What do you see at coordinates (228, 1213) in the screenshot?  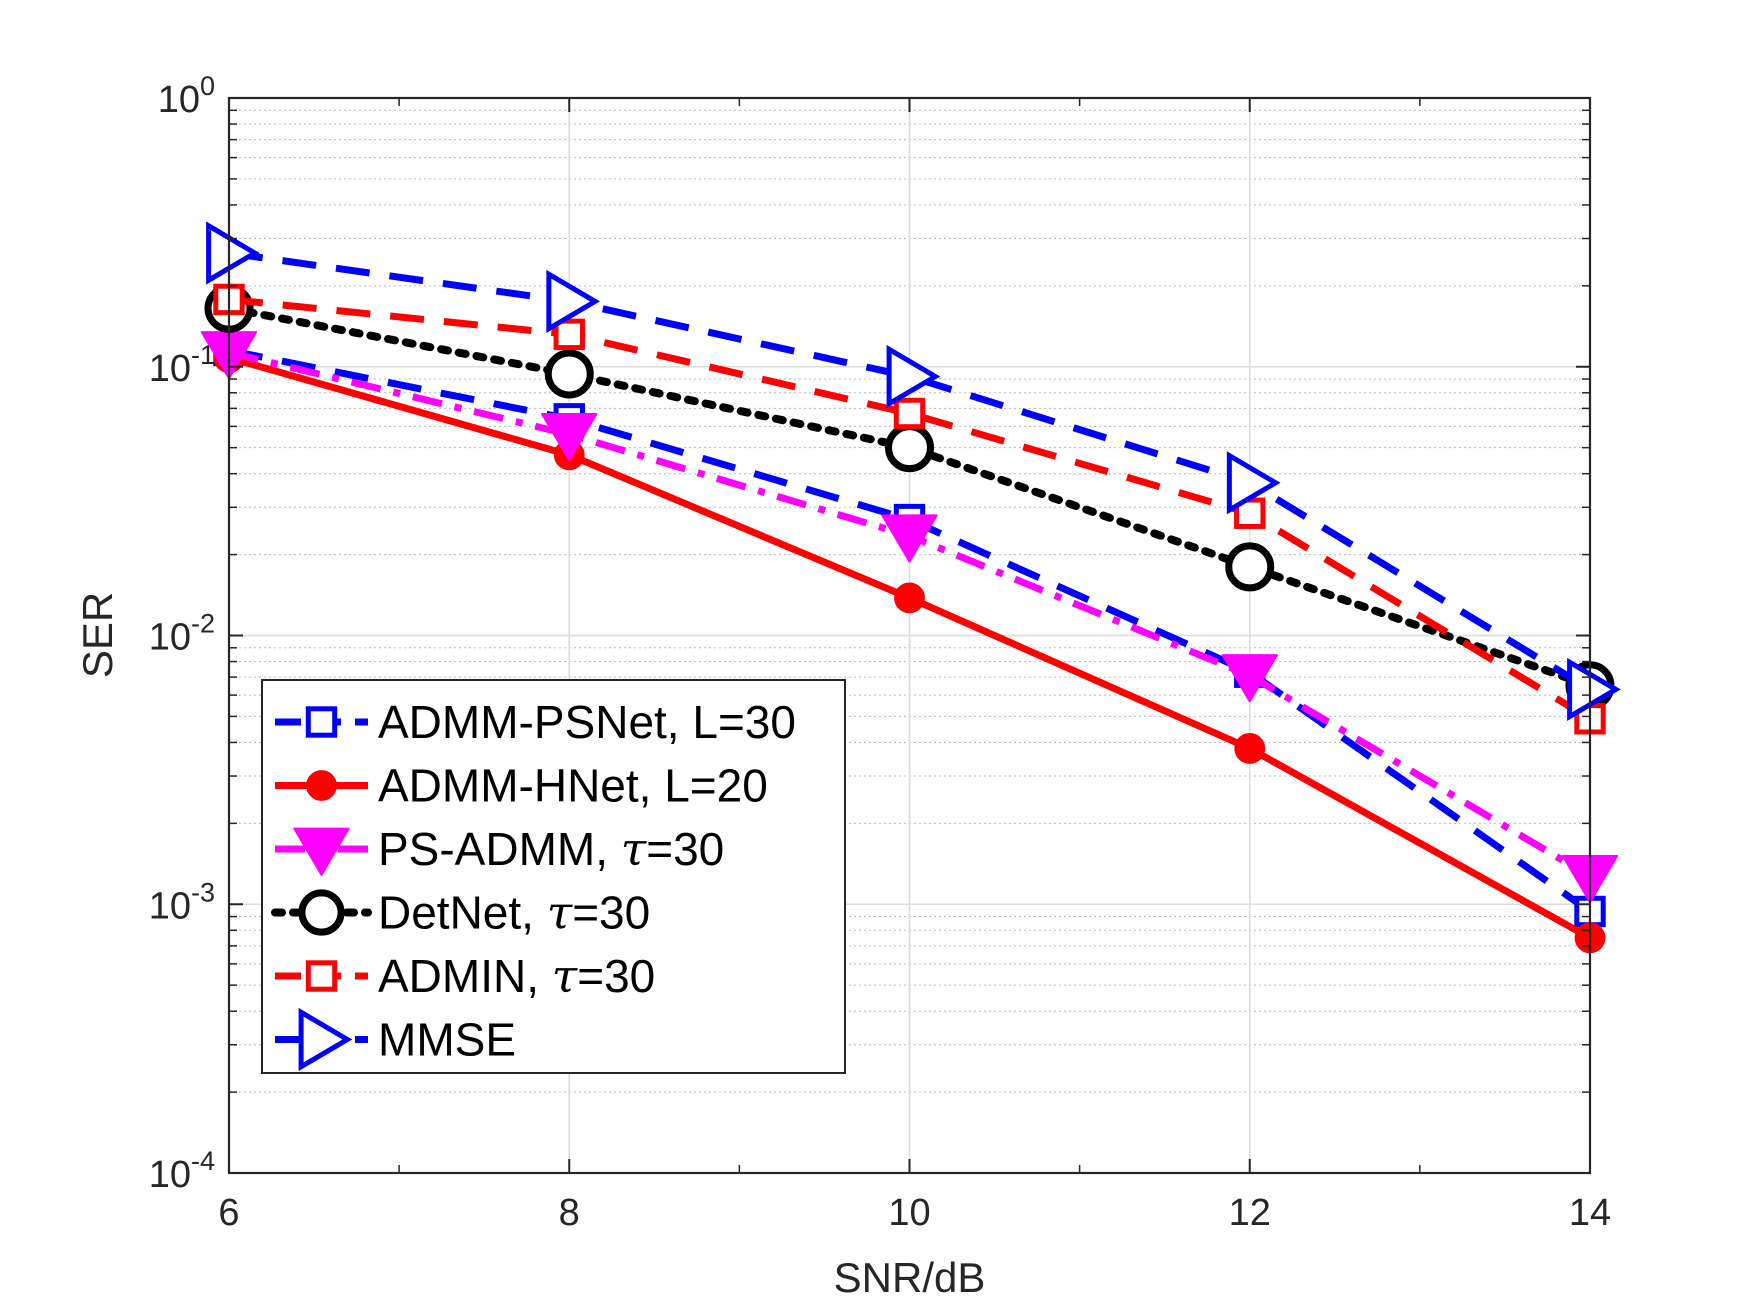 I see `x-tick-label: 6` at bounding box center [228, 1213].